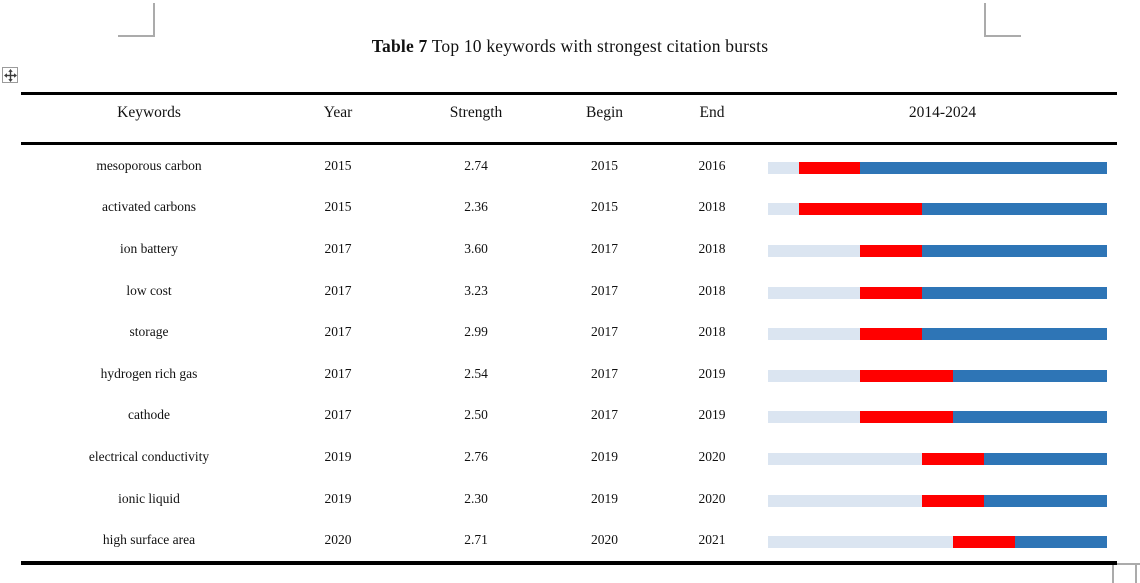  I want to click on table-row: mesoporous carbon 2015 2.74 2015 2016, so click(569, 166).